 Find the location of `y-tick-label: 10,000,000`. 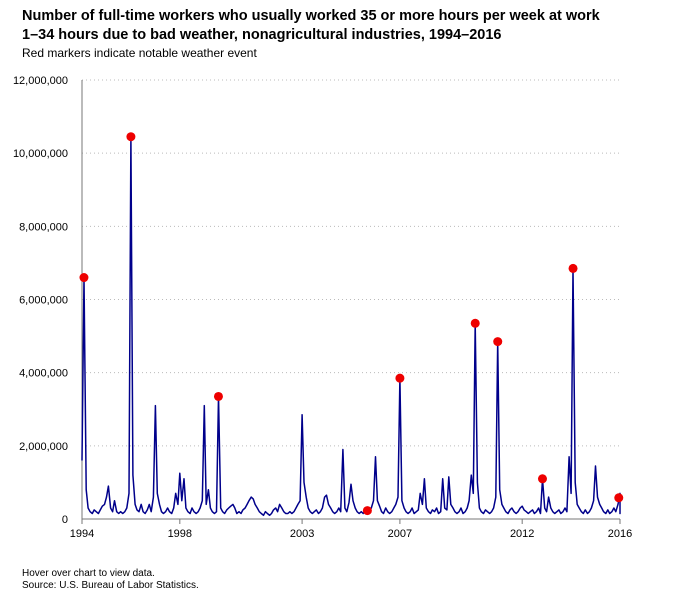

y-tick-label: 10,000,000 is located at coordinates (40, 154).